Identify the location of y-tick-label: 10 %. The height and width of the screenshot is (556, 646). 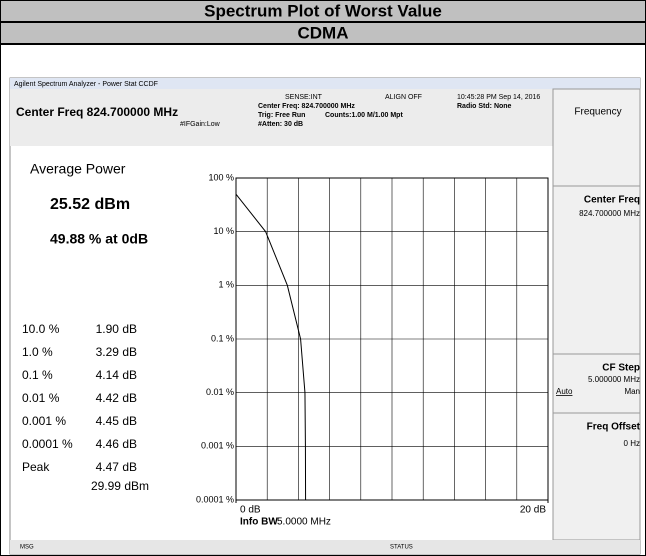
(223, 231).